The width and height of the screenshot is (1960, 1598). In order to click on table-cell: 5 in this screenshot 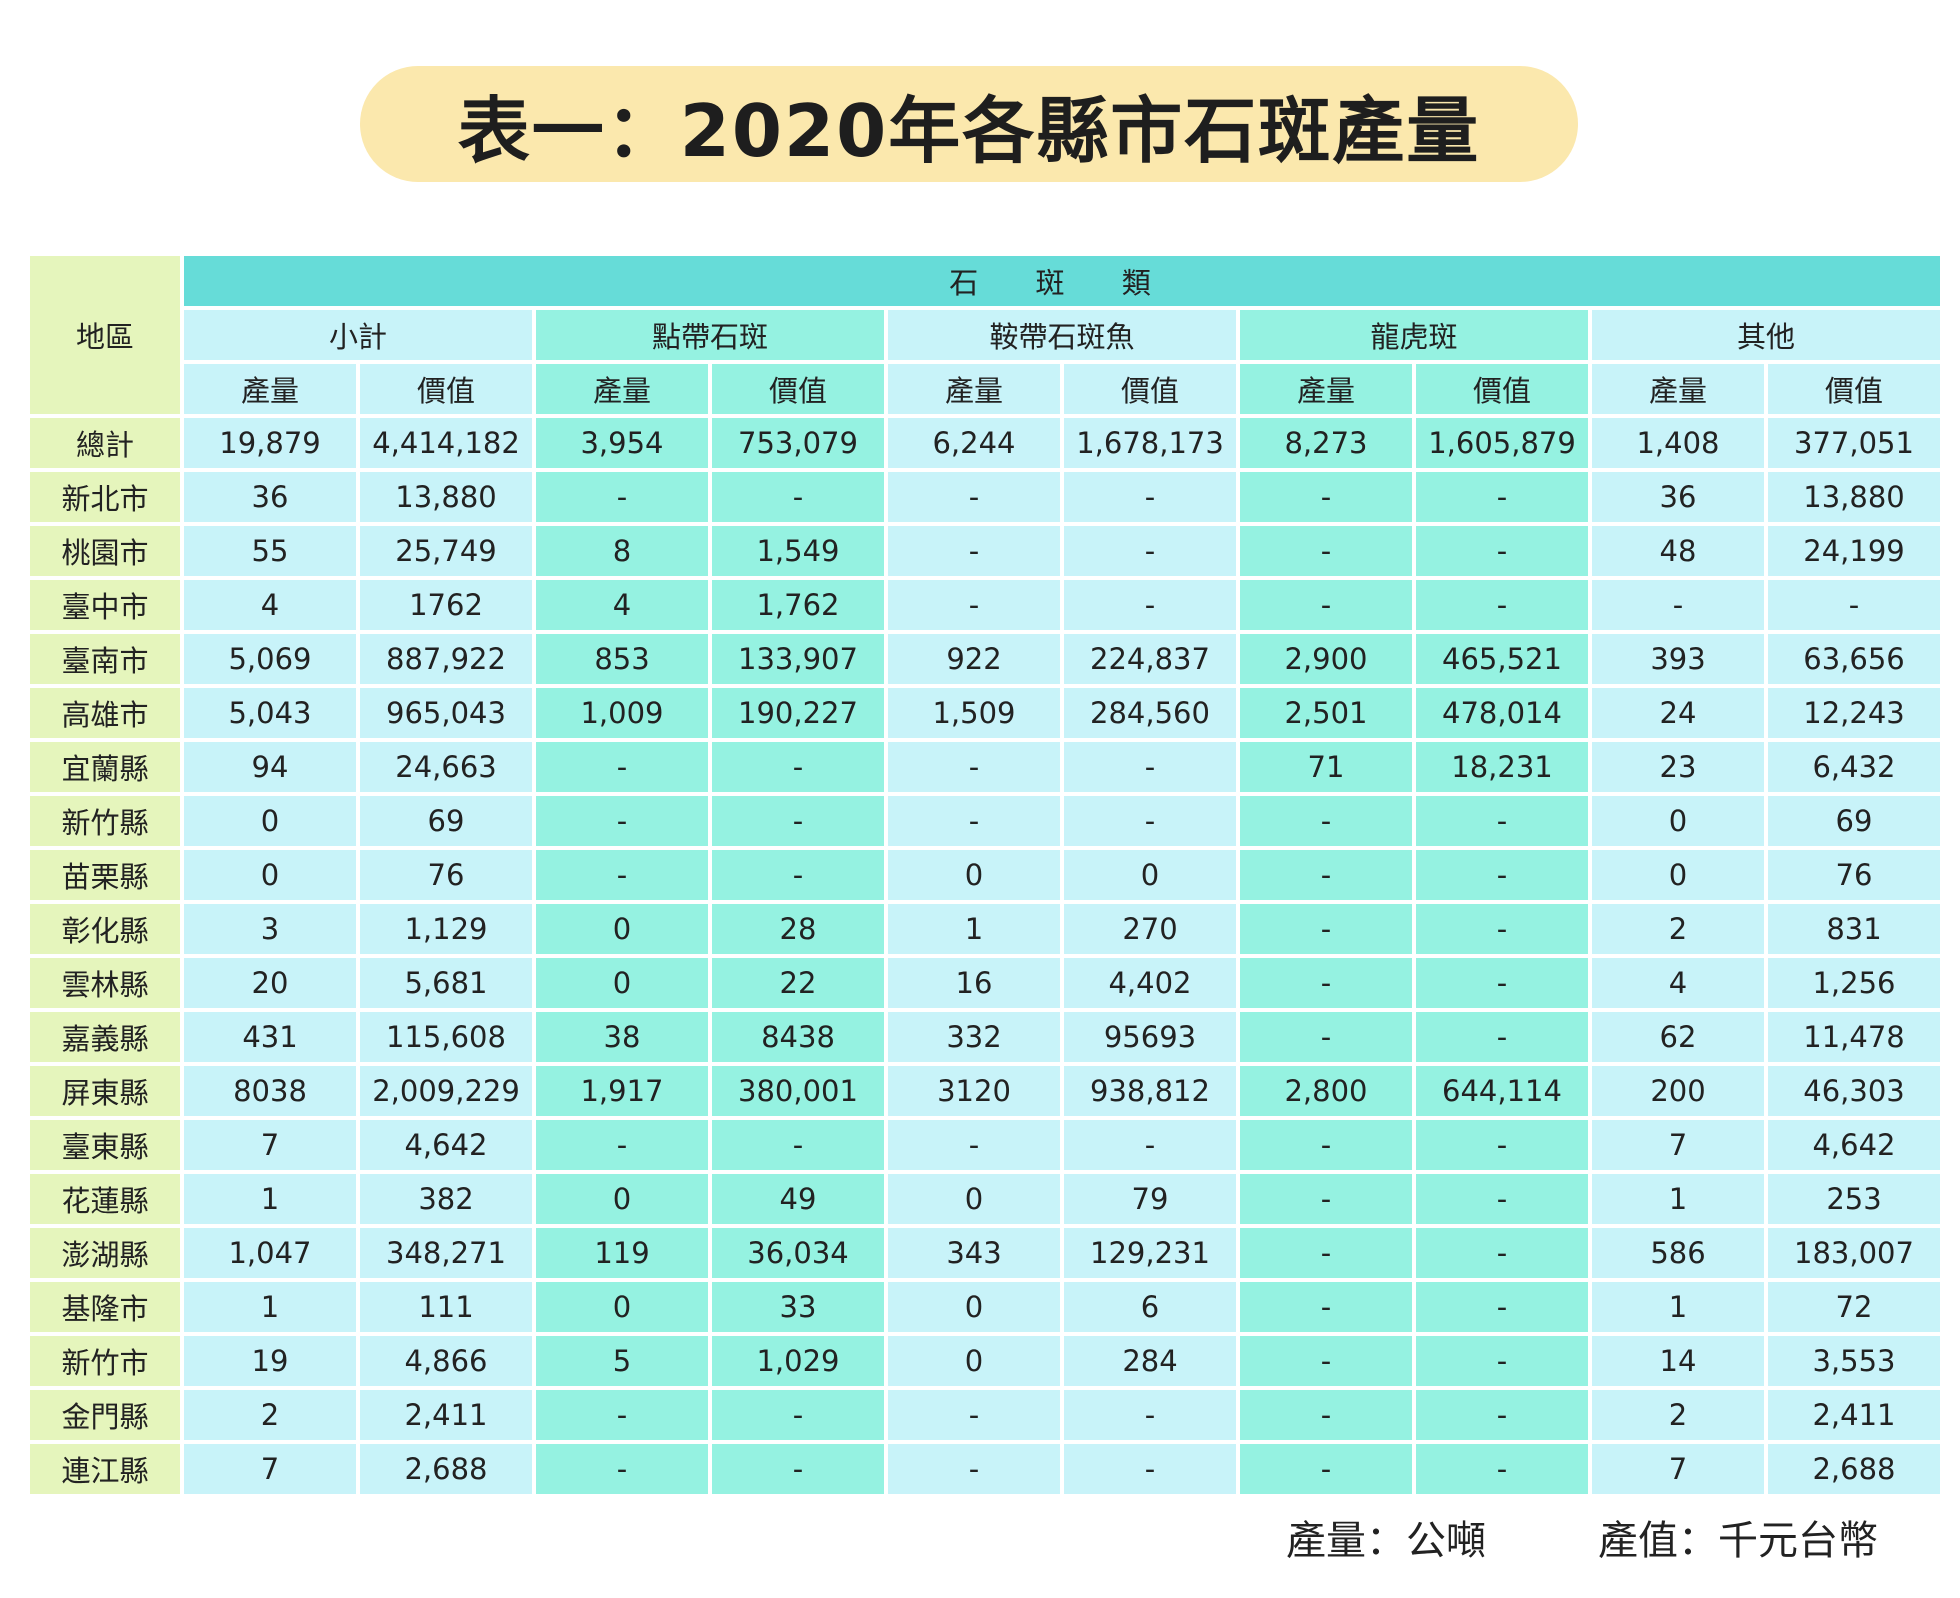, I will do `click(622, 1361)`.